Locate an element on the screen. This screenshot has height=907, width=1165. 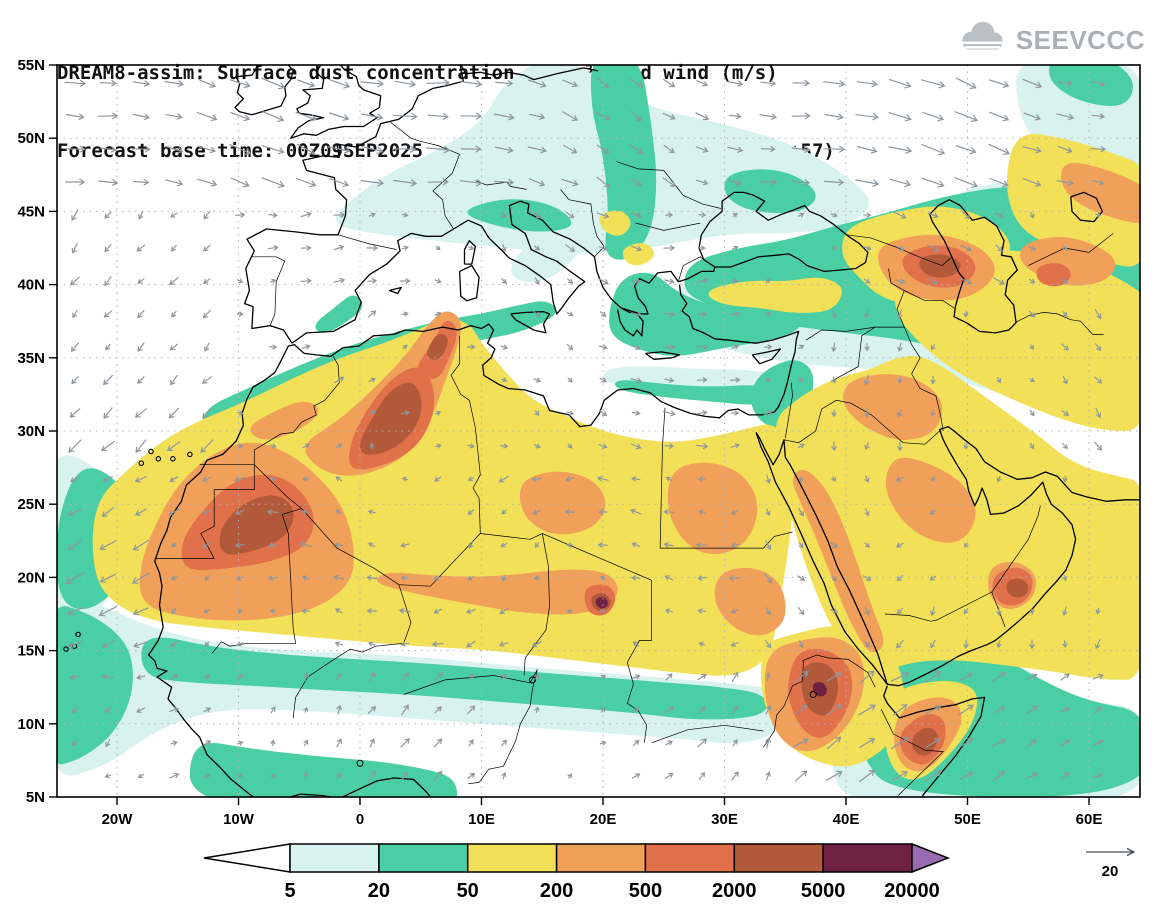
color-scale-legend: 5 20 50 200 500 2000 5000 20000 is located at coordinates (577, 872).